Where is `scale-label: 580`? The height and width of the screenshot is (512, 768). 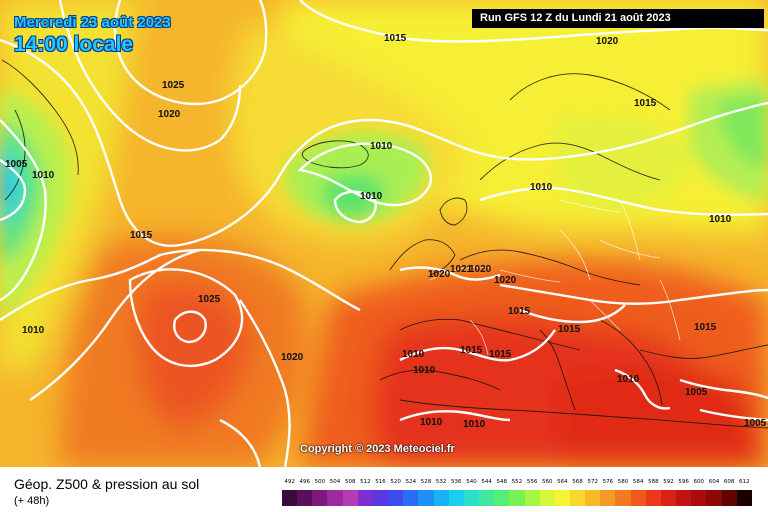
scale-label: 580 is located at coordinates (623, 482).